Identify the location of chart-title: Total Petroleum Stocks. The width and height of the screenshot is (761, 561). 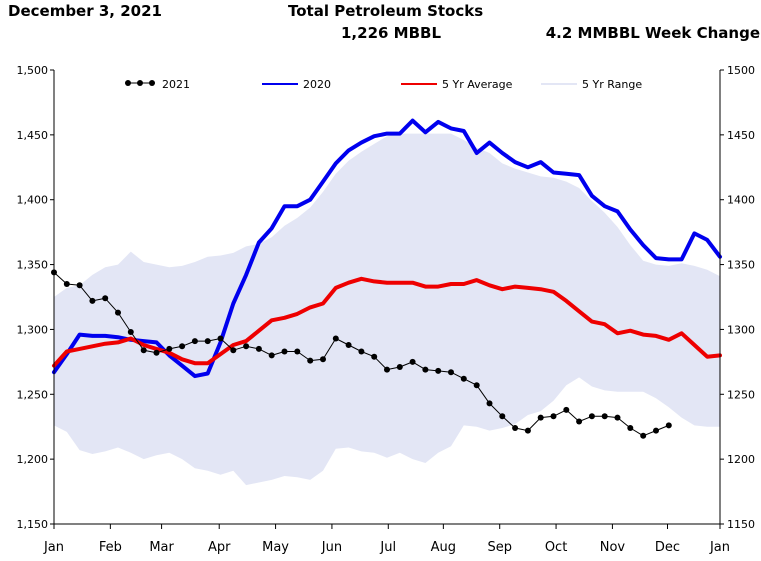
(386, 11).